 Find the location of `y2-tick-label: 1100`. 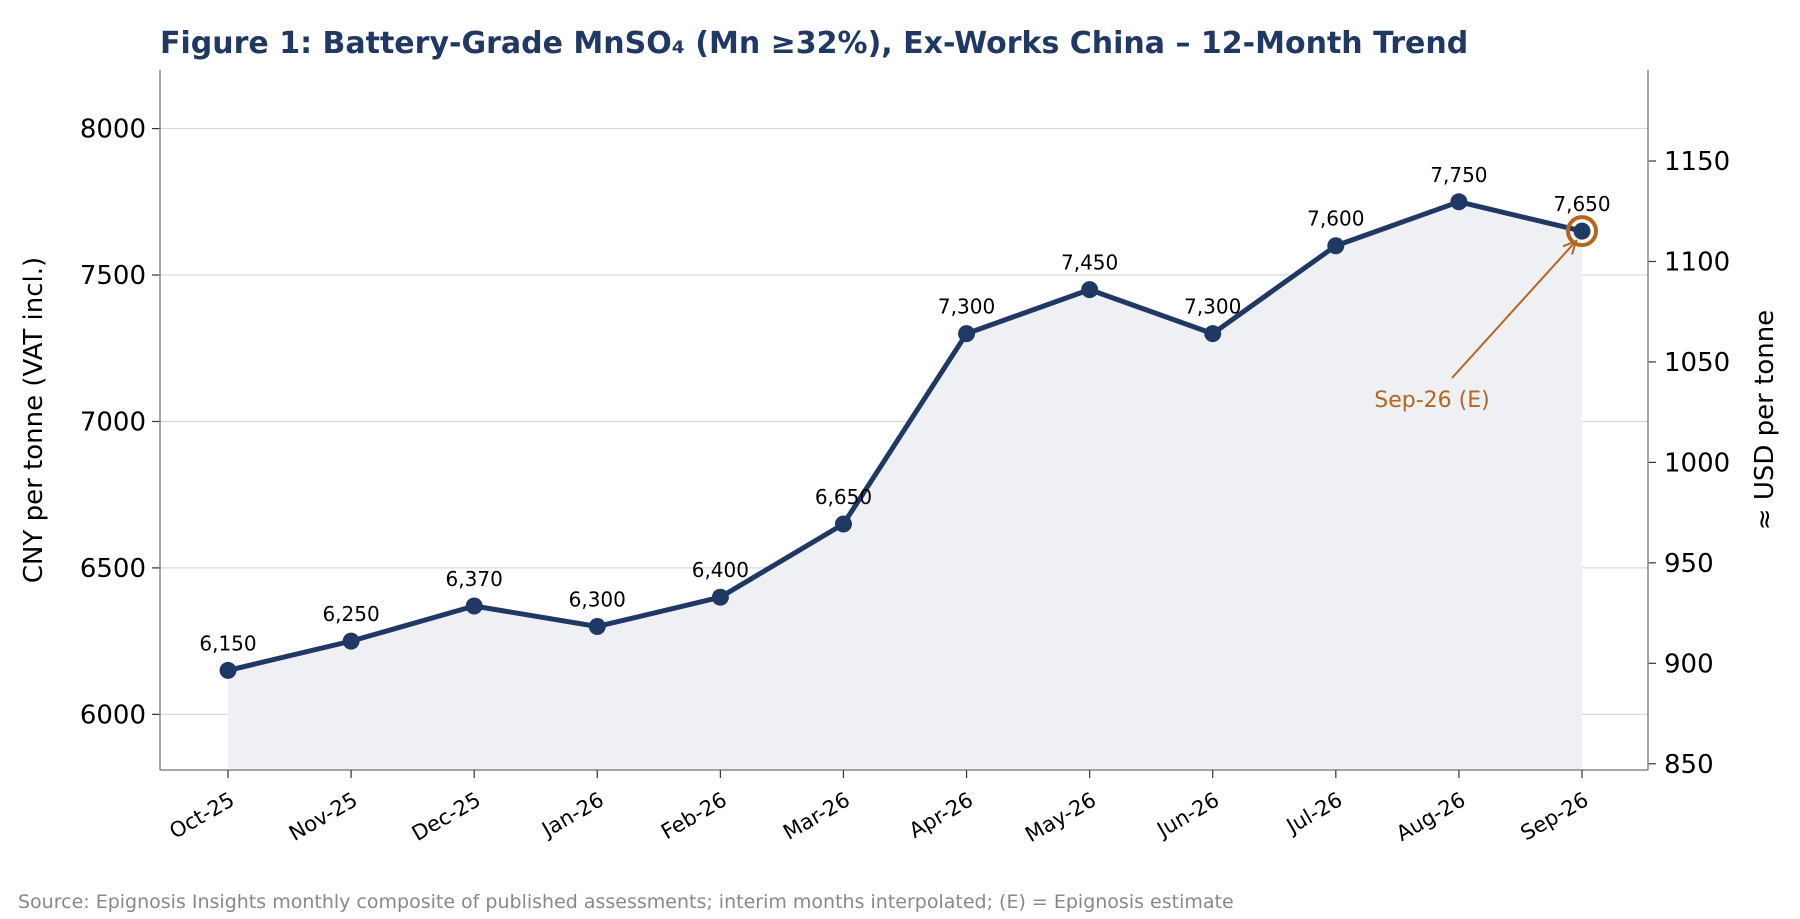

y2-tick-label: 1100 is located at coordinates (1697, 262).